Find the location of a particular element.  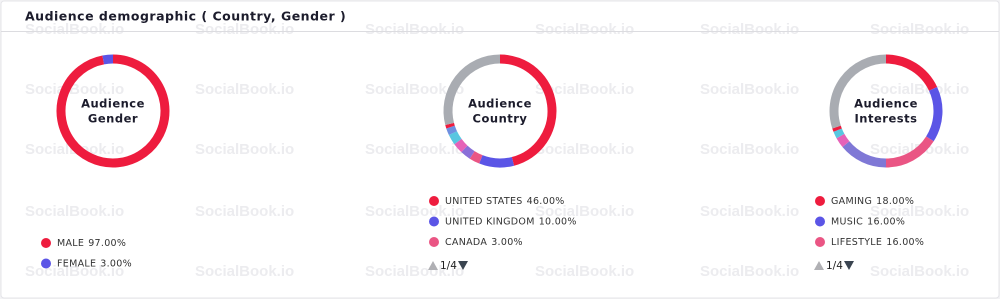

legend-value: 97.00% is located at coordinates (107, 243).